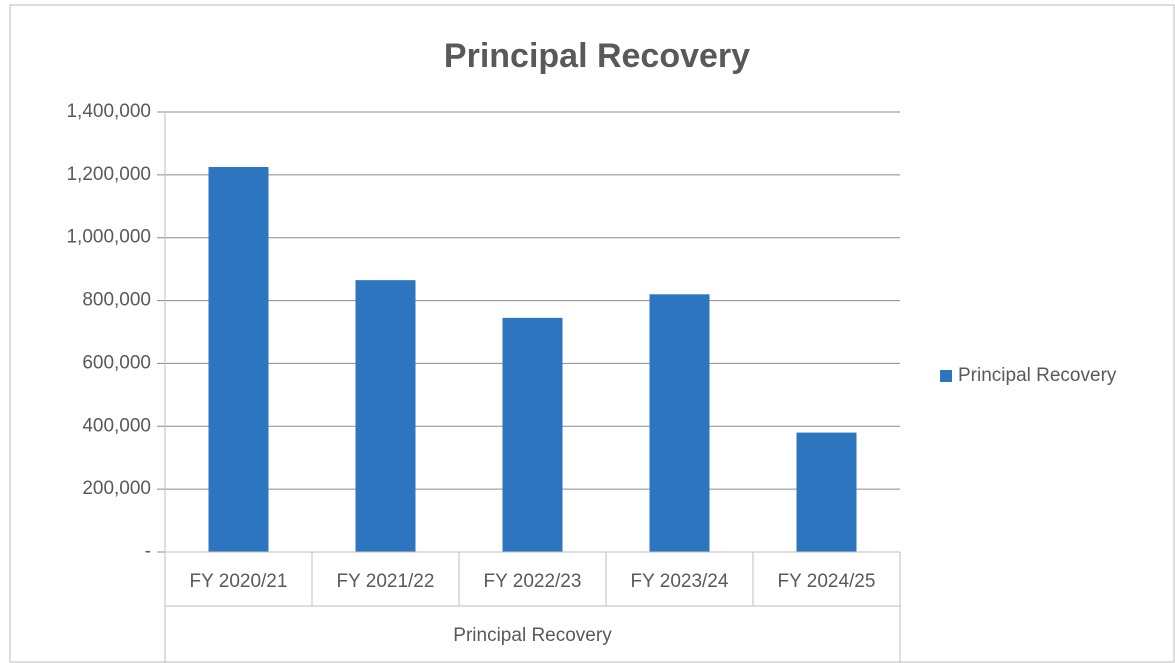 The height and width of the screenshot is (663, 1175). I want to click on y-tick-label: 400,000, so click(116, 425).